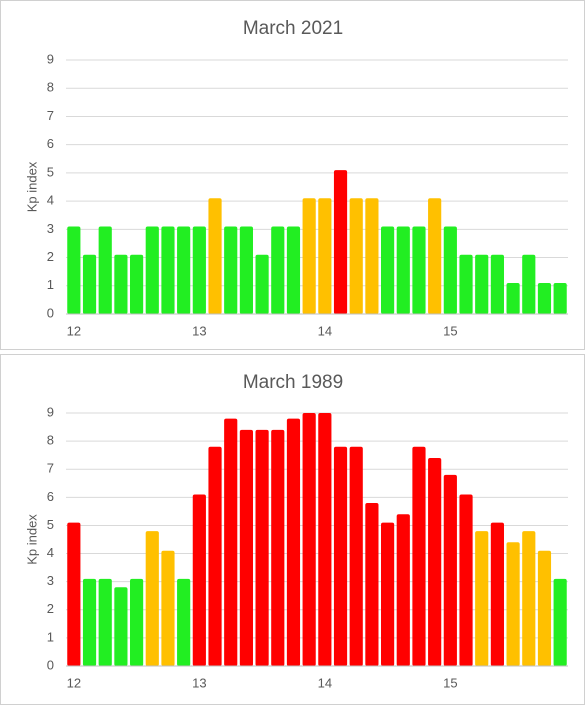  Describe the element at coordinates (293, 28) in the screenshot. I see `chart-title: March 2021` at that location.